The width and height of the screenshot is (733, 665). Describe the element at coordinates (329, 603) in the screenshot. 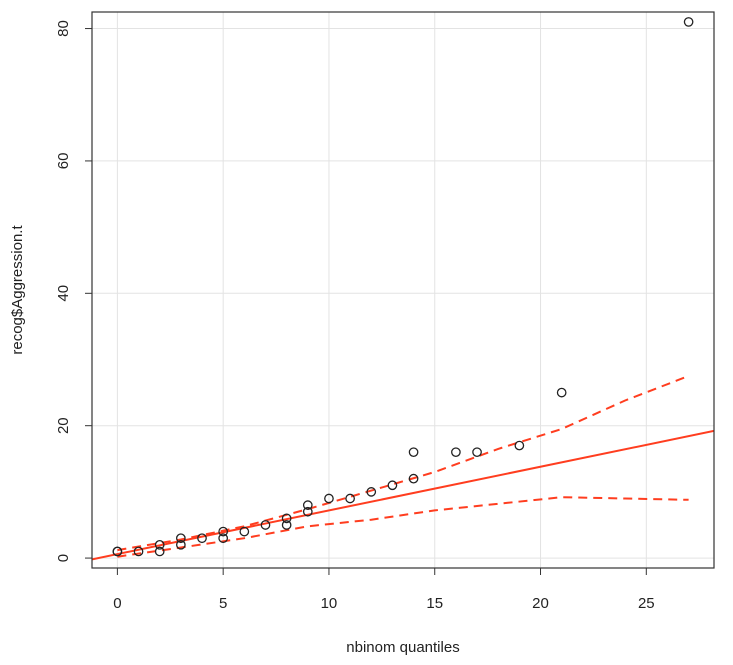

I see `x-tick-label: 10` at that location.